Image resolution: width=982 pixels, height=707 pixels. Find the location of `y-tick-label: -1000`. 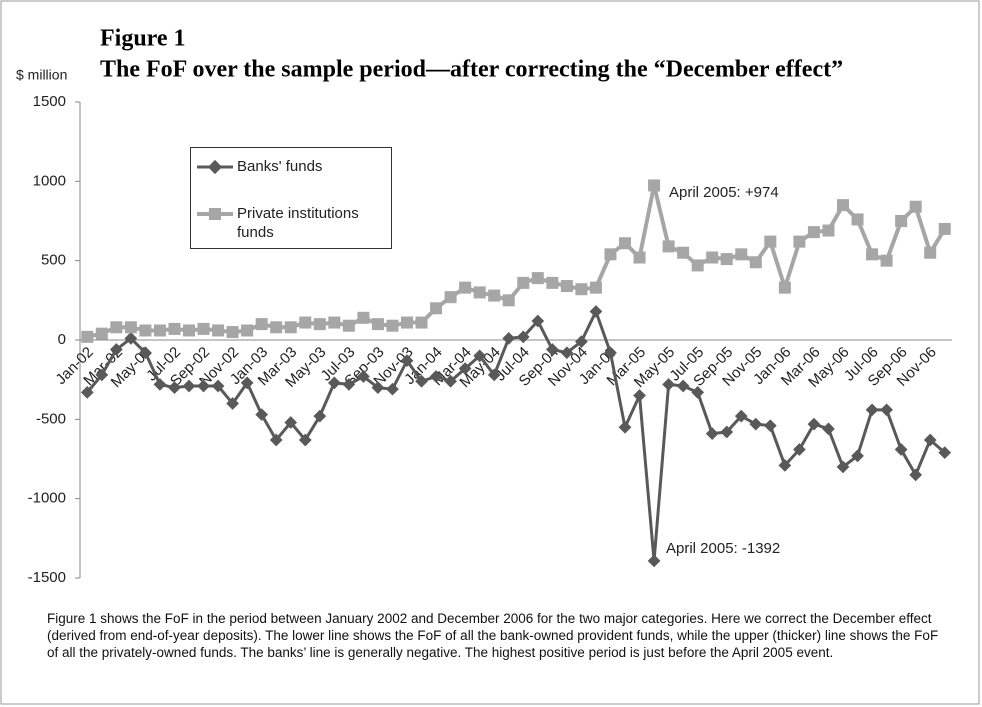

y-tick-label: -1000 is located at coordinates (47, 498).